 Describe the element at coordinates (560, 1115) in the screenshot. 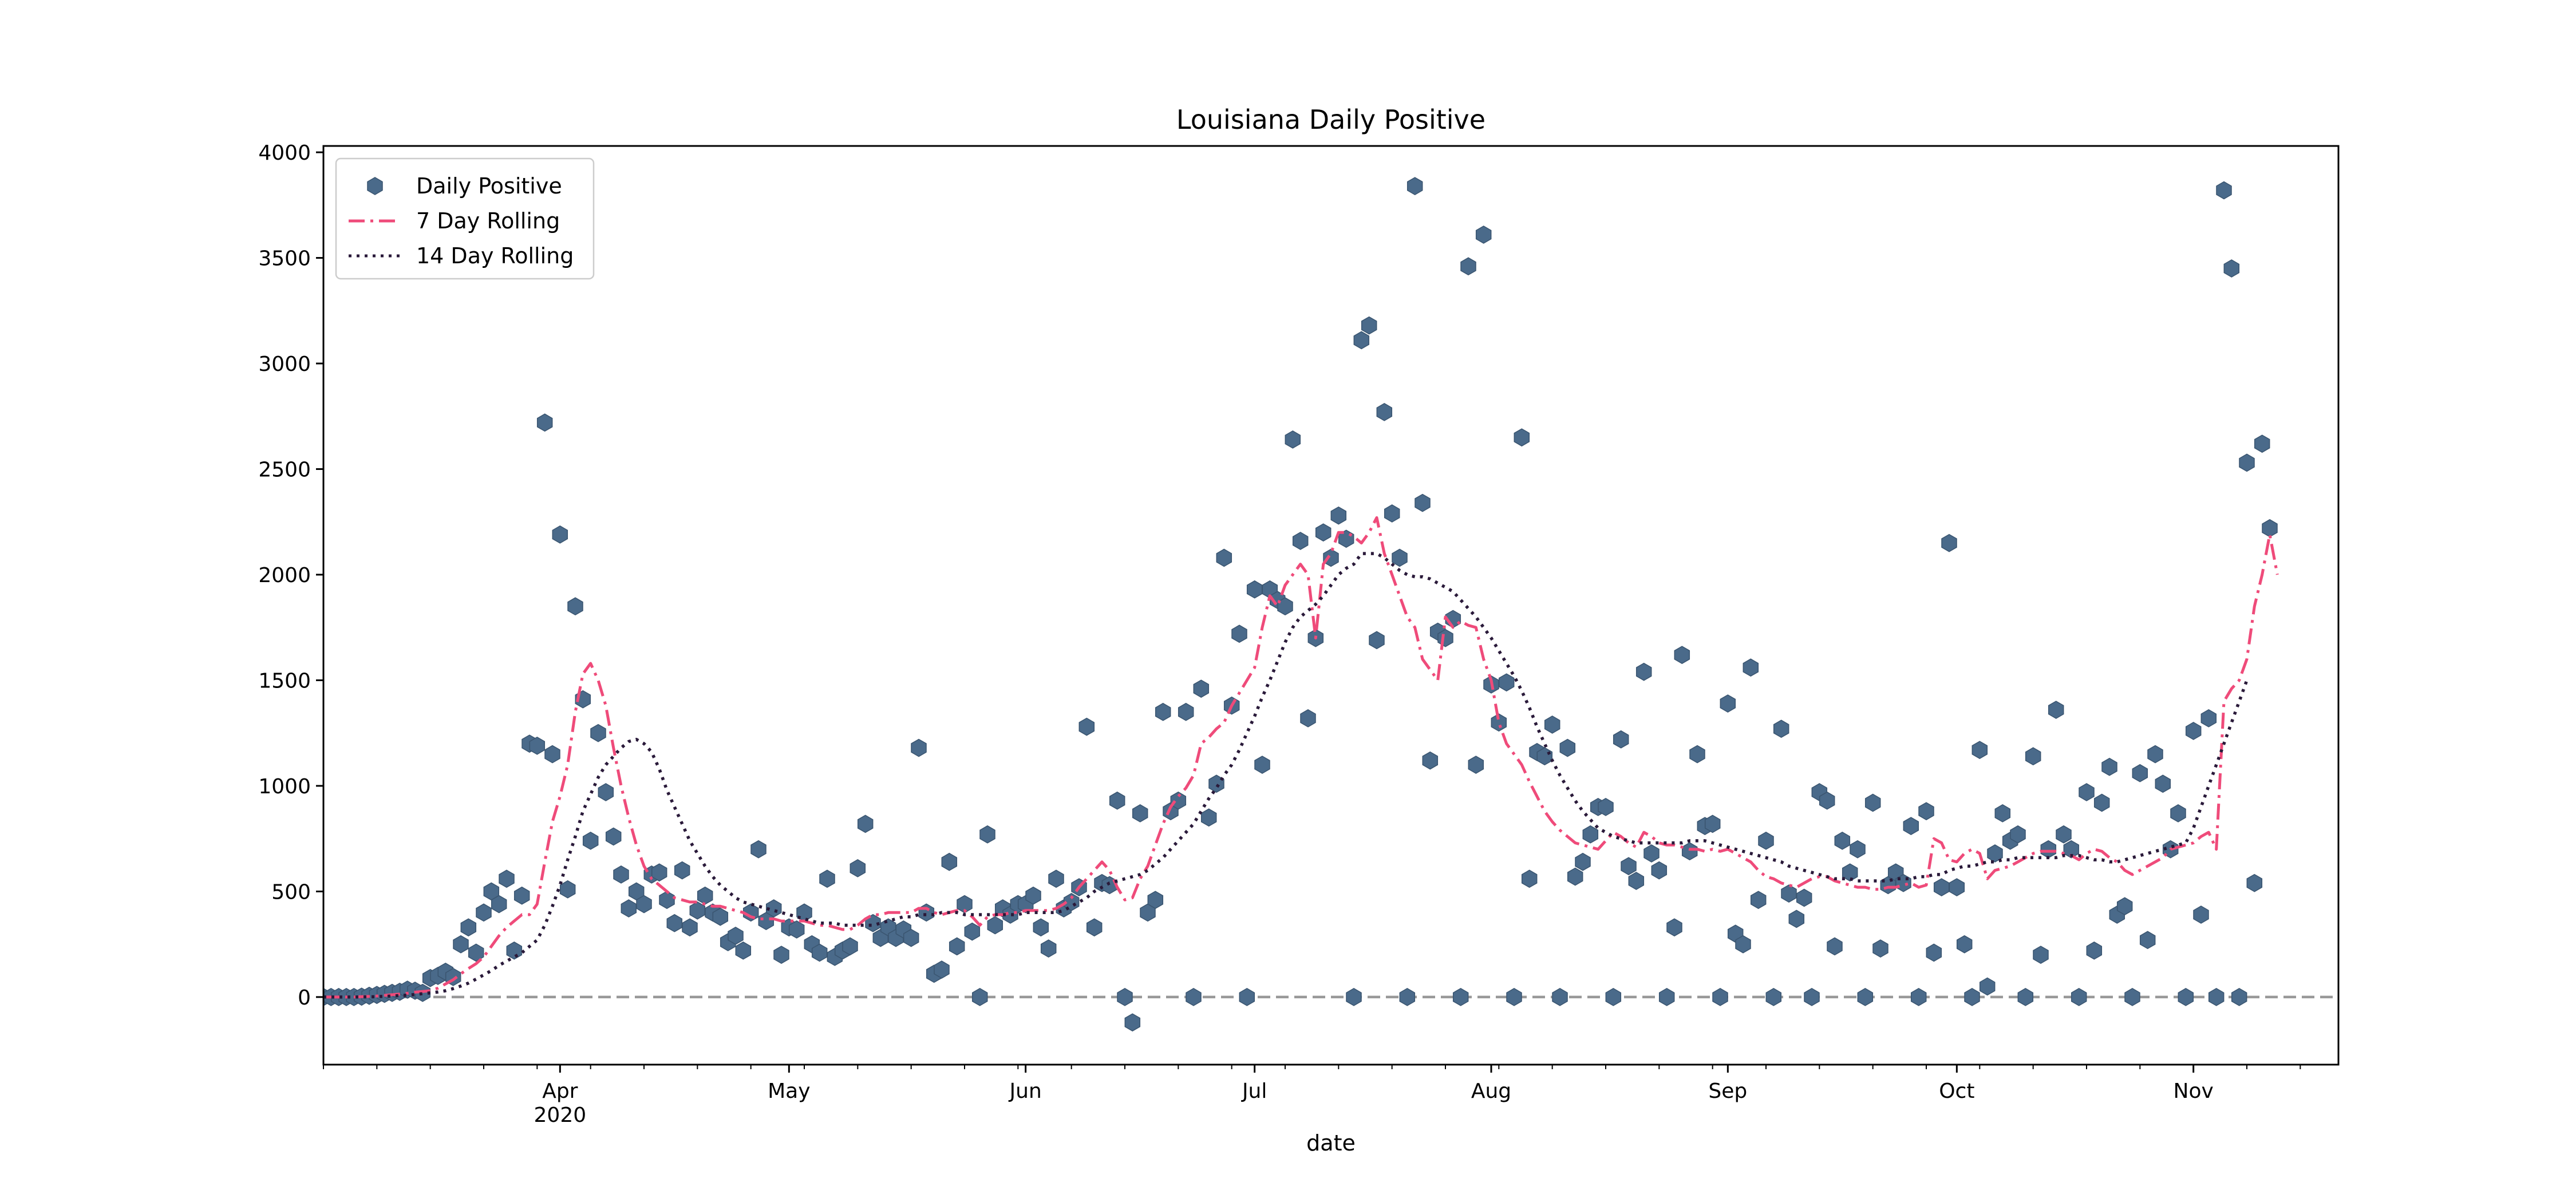

I see `x-tick-sublabel: 2020` at that location.